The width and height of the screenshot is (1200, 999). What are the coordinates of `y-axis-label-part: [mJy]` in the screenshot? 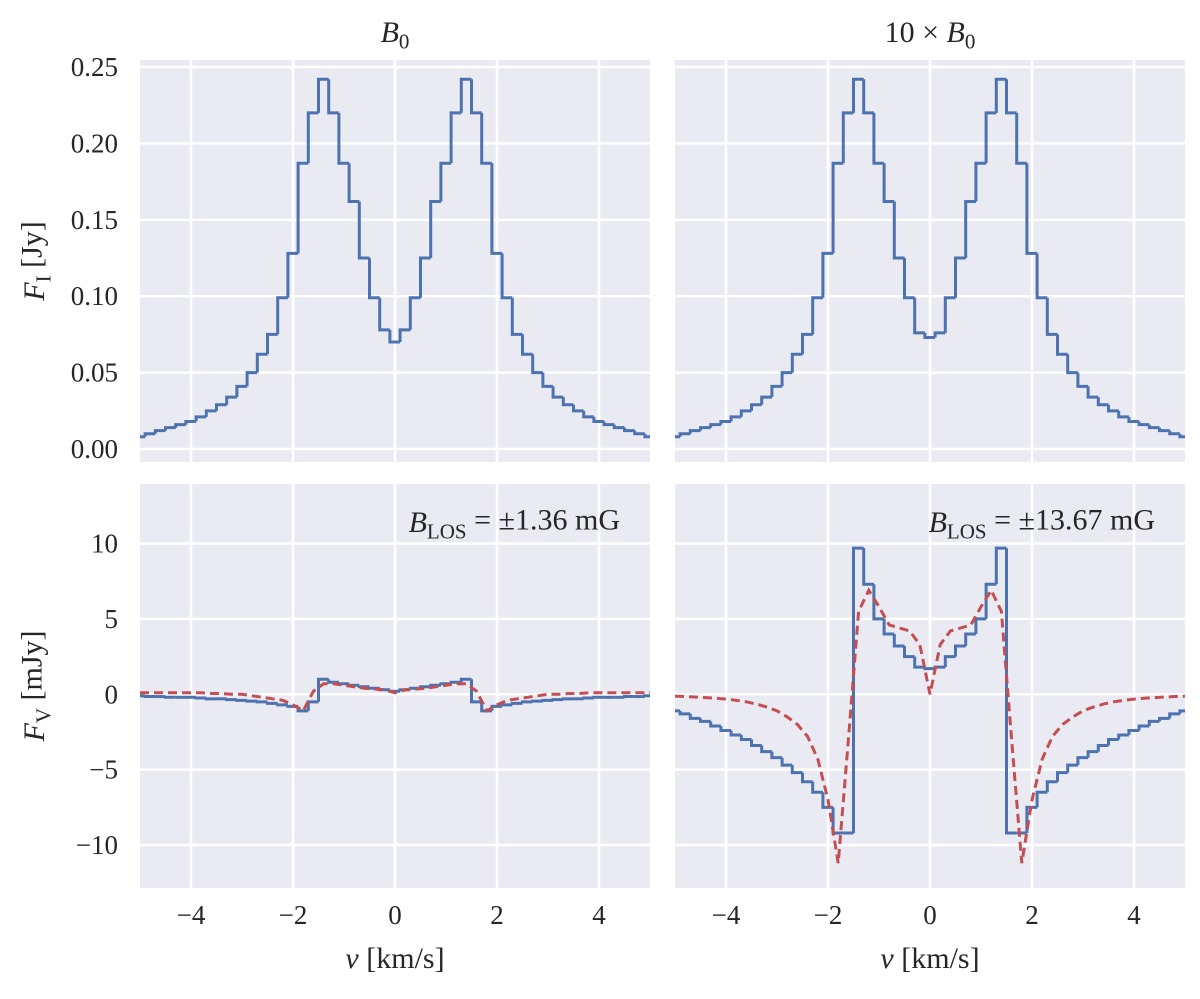 It's located at (31, 670).